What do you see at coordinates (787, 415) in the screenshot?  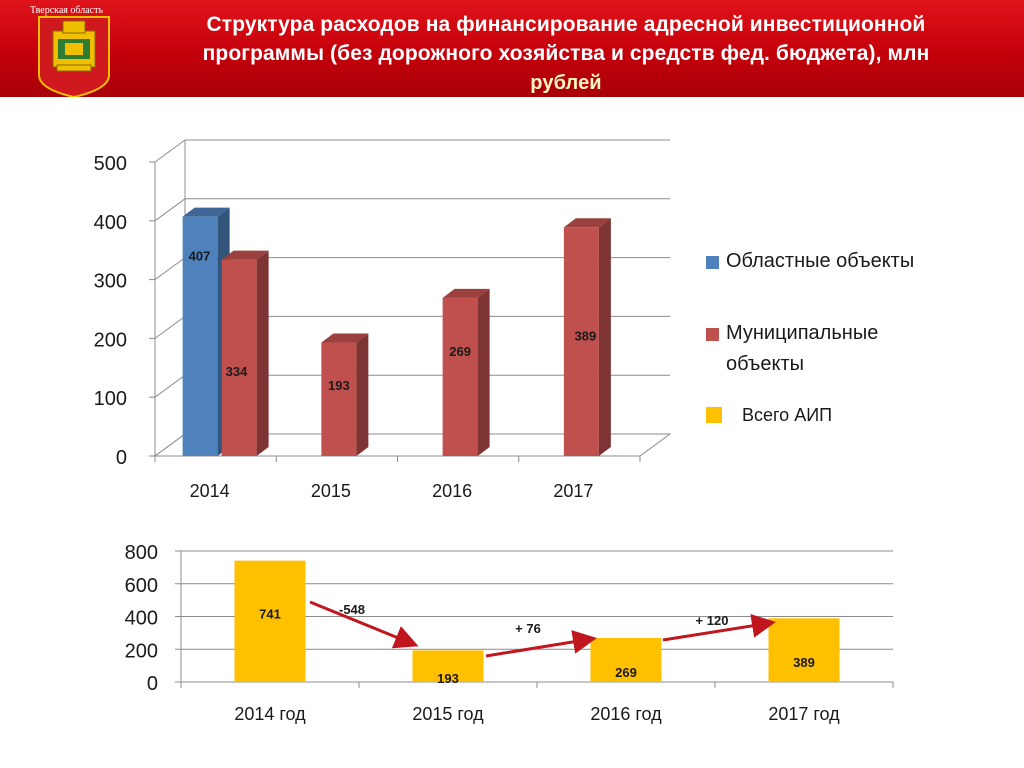 I see `legend-label-total: Всего АИП` at bounding box center [787, 415].